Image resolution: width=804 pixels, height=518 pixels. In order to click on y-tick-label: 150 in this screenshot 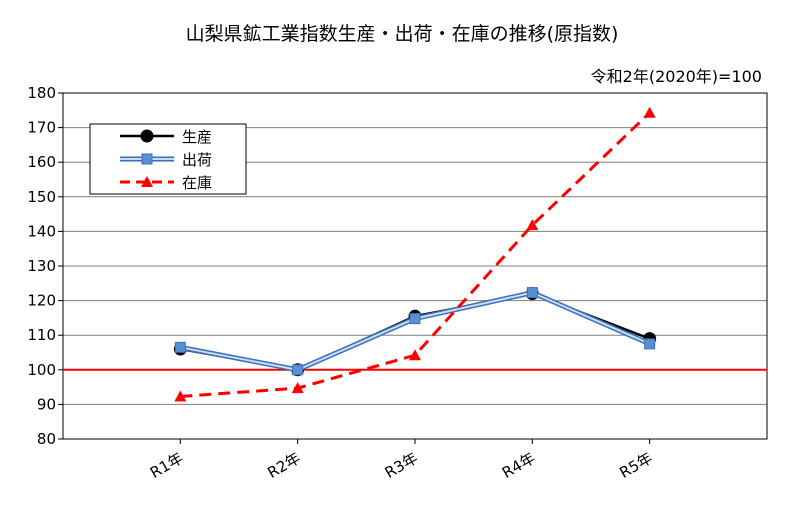, I will do `click(41, 197)`.